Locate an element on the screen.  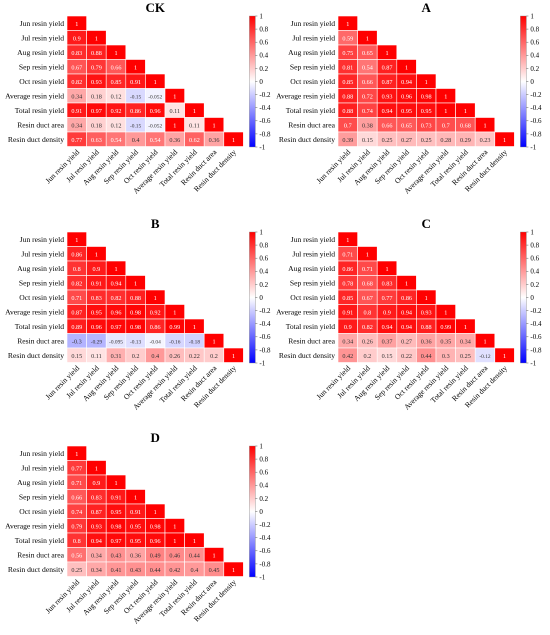
cell-value-label: 0.78 is located at coordinates (347, 283).